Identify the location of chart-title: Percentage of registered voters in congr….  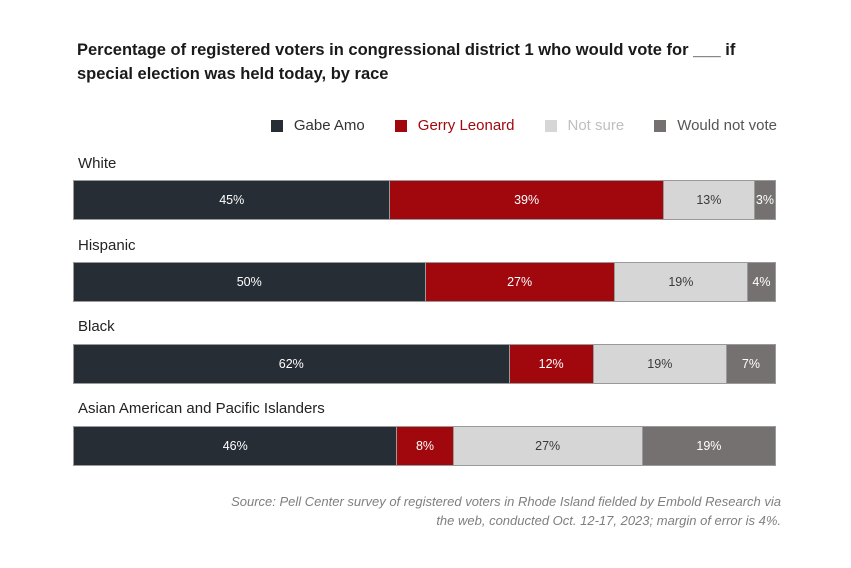
(406, 62).